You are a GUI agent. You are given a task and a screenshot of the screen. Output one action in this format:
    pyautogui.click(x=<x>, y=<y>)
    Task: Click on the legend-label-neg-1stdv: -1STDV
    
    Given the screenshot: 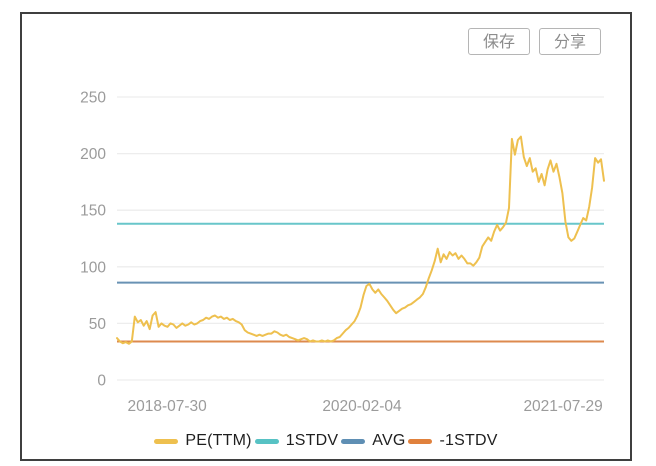 What is the action you would take?
    pyautogui.click(x=468, y=440)
    